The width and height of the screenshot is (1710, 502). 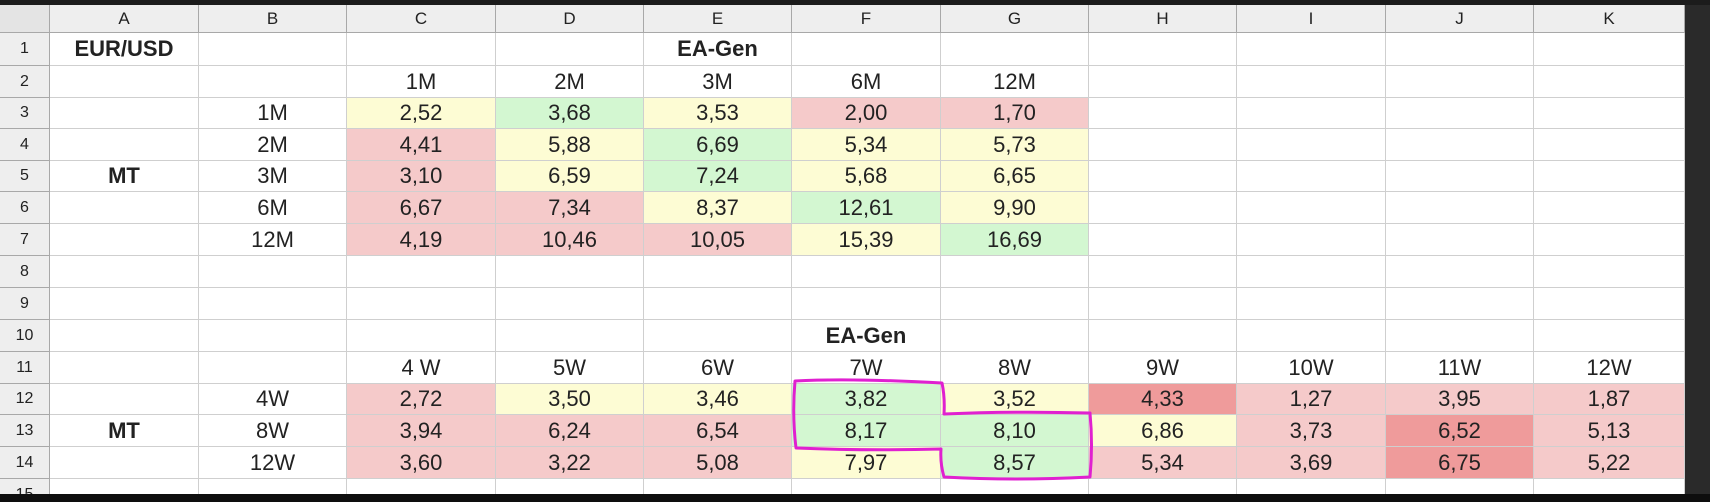 I want to click on cell-g8, so click(x=1015, y=272).